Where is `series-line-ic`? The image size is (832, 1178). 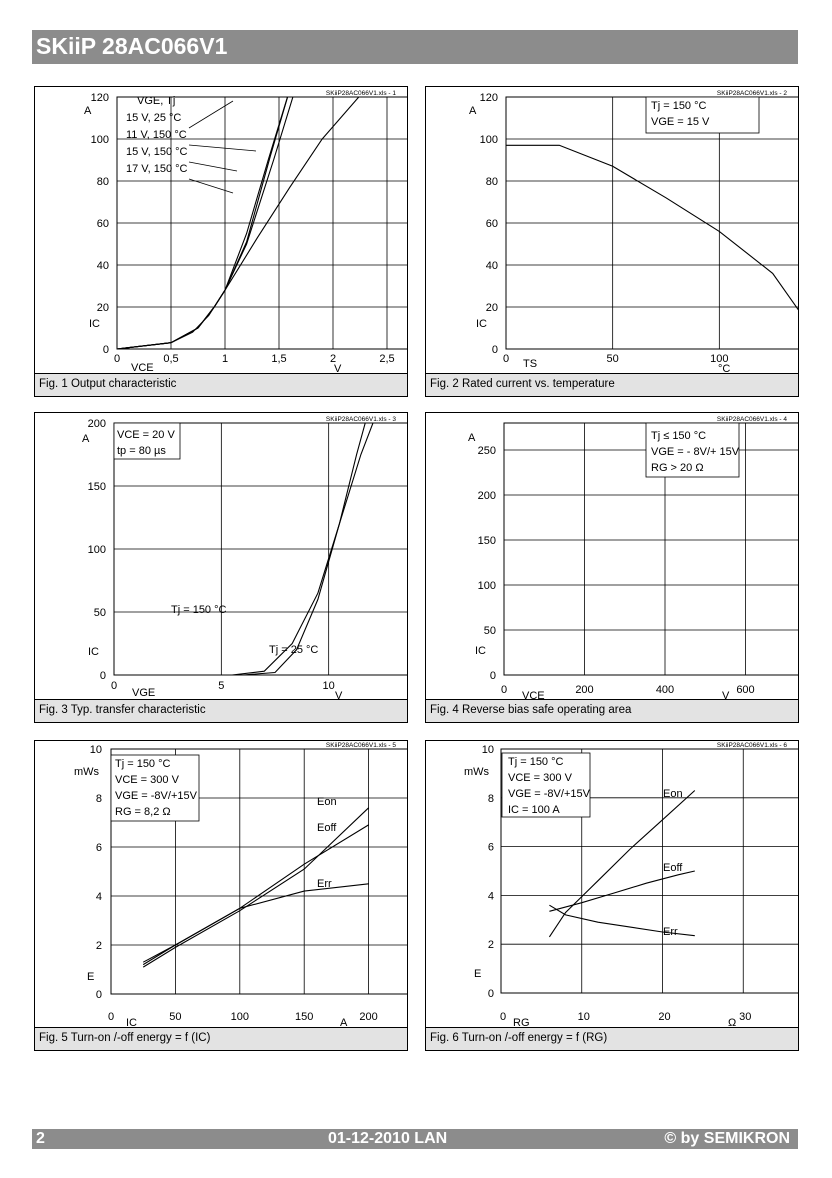 series-line-ic is located at coordinates (652, 227).